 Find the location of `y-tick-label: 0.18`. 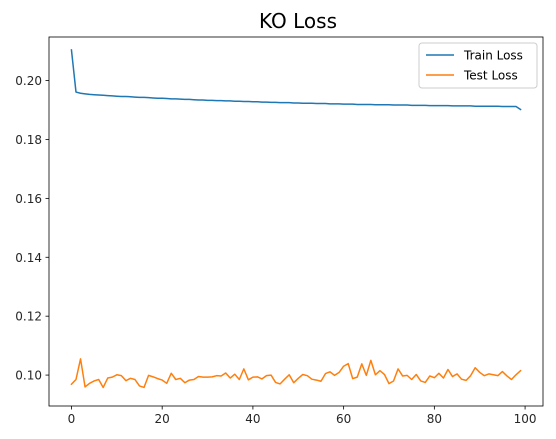

y-tick-label: 0.18 is located at coordinates (28, 140).